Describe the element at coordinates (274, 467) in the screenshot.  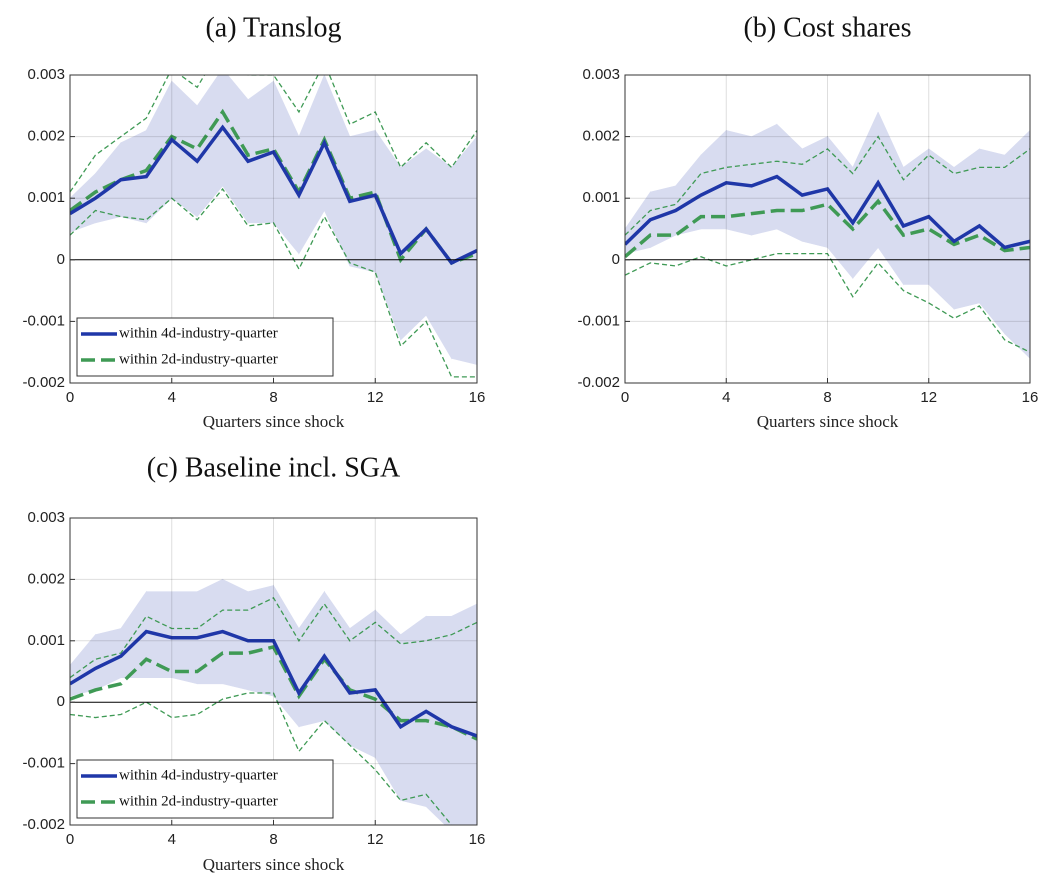
I see `chart-title: (c) Baseline incl. SGA` at that location.